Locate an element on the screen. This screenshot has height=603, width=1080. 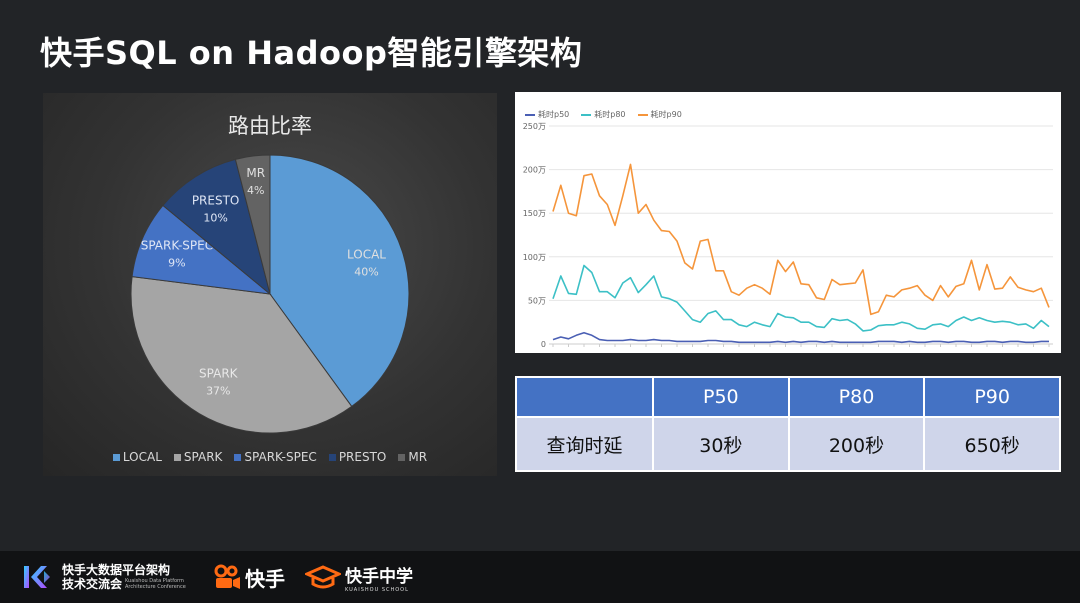
line-legend-item: 耗时p80 is located at coordinates (603, 114).